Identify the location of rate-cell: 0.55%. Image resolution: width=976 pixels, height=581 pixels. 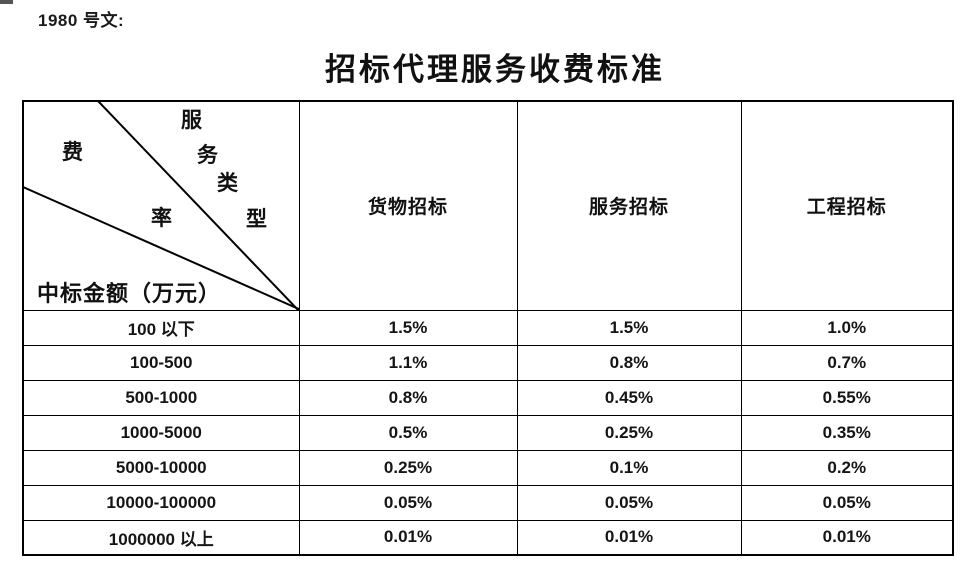
(847, 397).